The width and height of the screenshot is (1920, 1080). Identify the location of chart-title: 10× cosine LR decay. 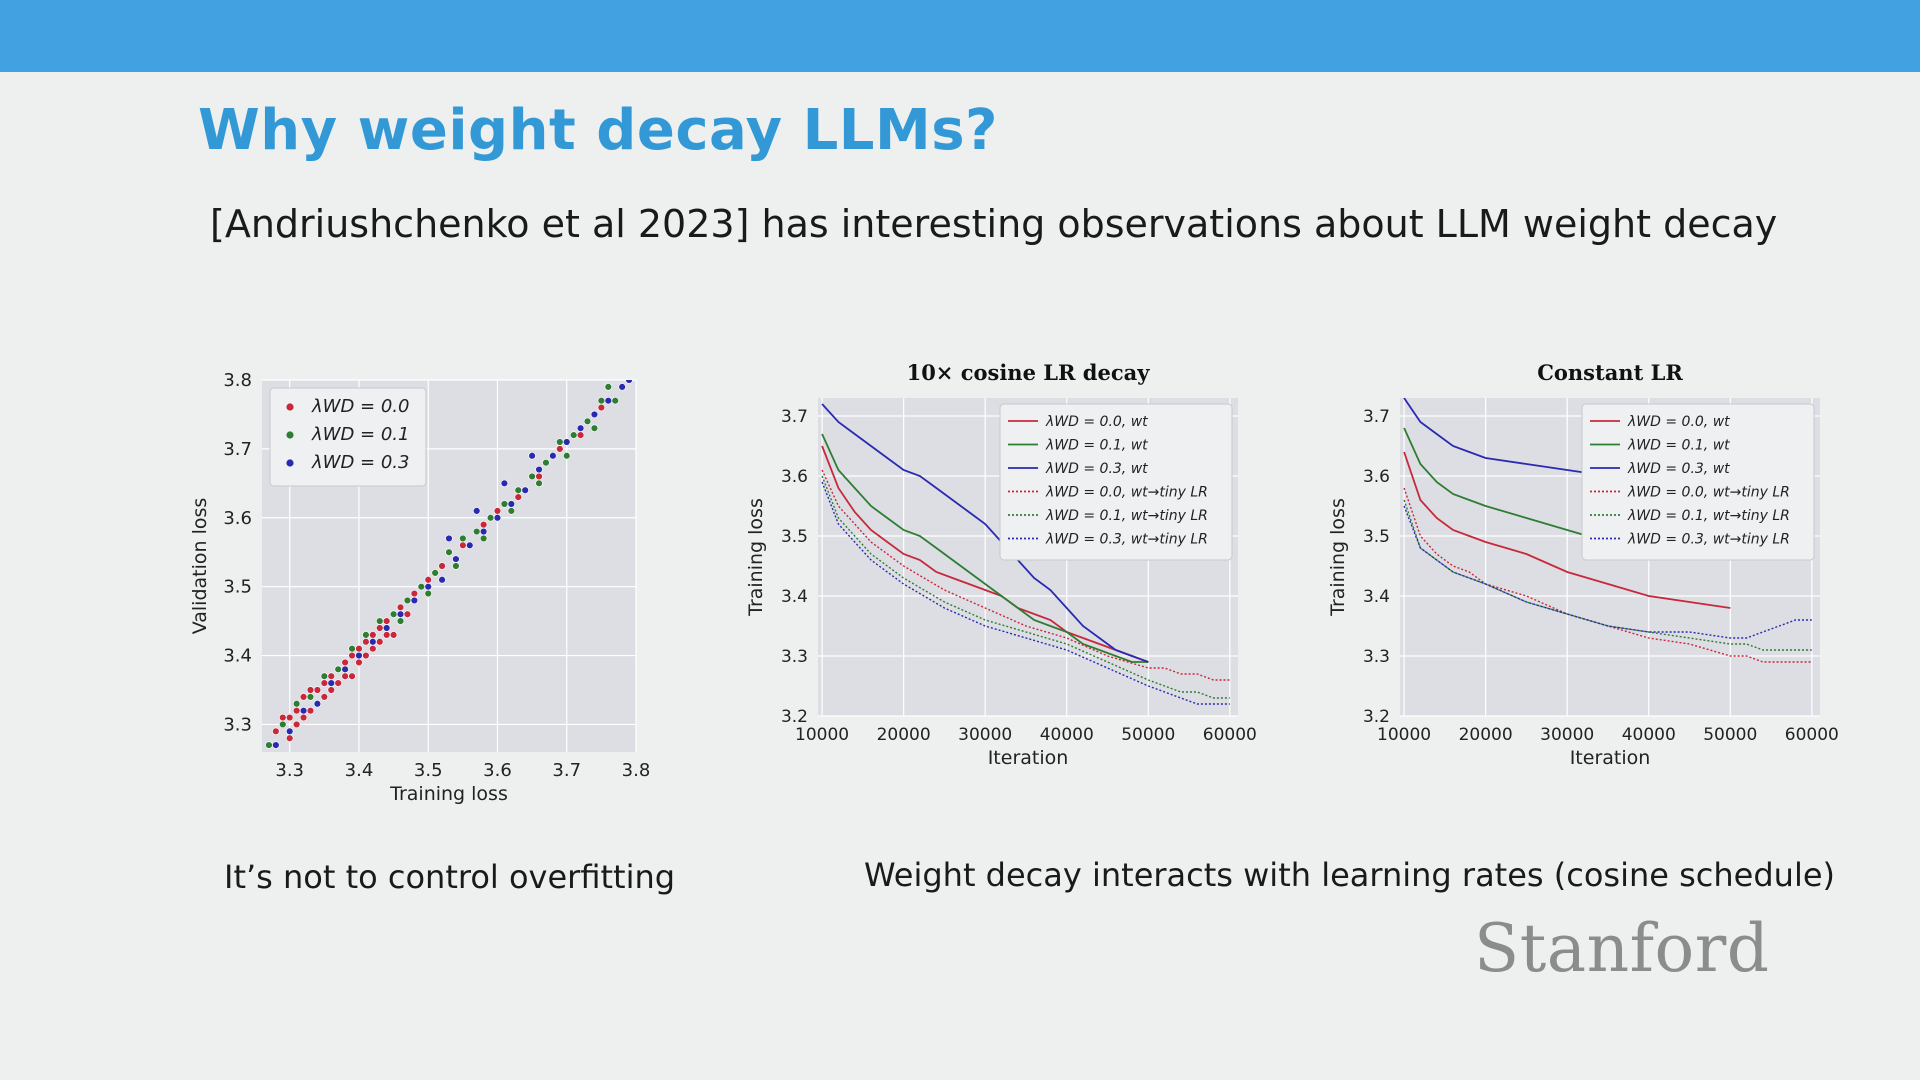
(1029, 372).